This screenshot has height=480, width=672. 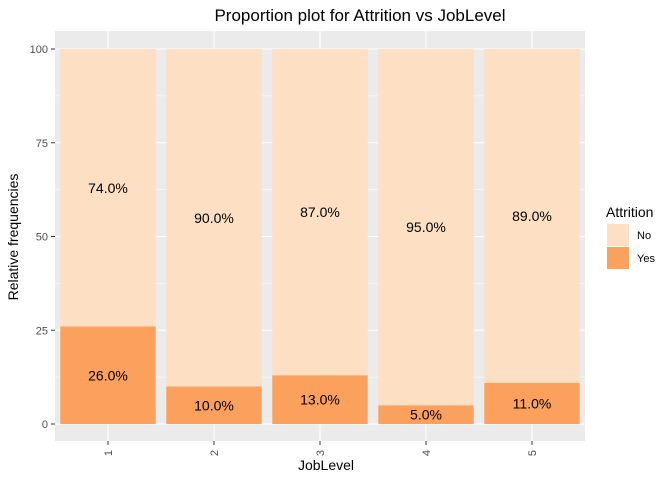 I want to click on legend-label-yes: Yes, so click(x=646, y=259).